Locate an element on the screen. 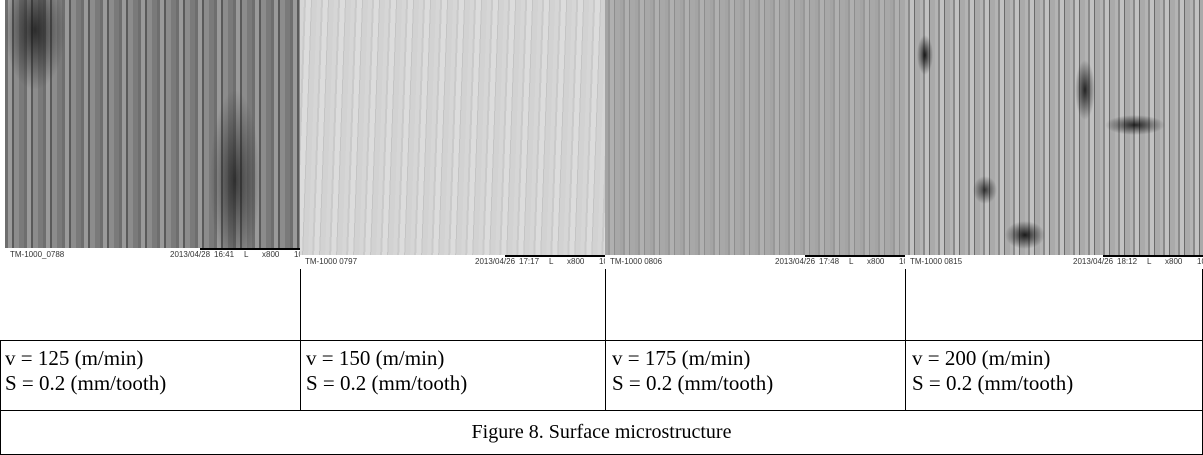 The image size is (1203, 455). info-time: 18:12 is located at coordinates (1127, 261).